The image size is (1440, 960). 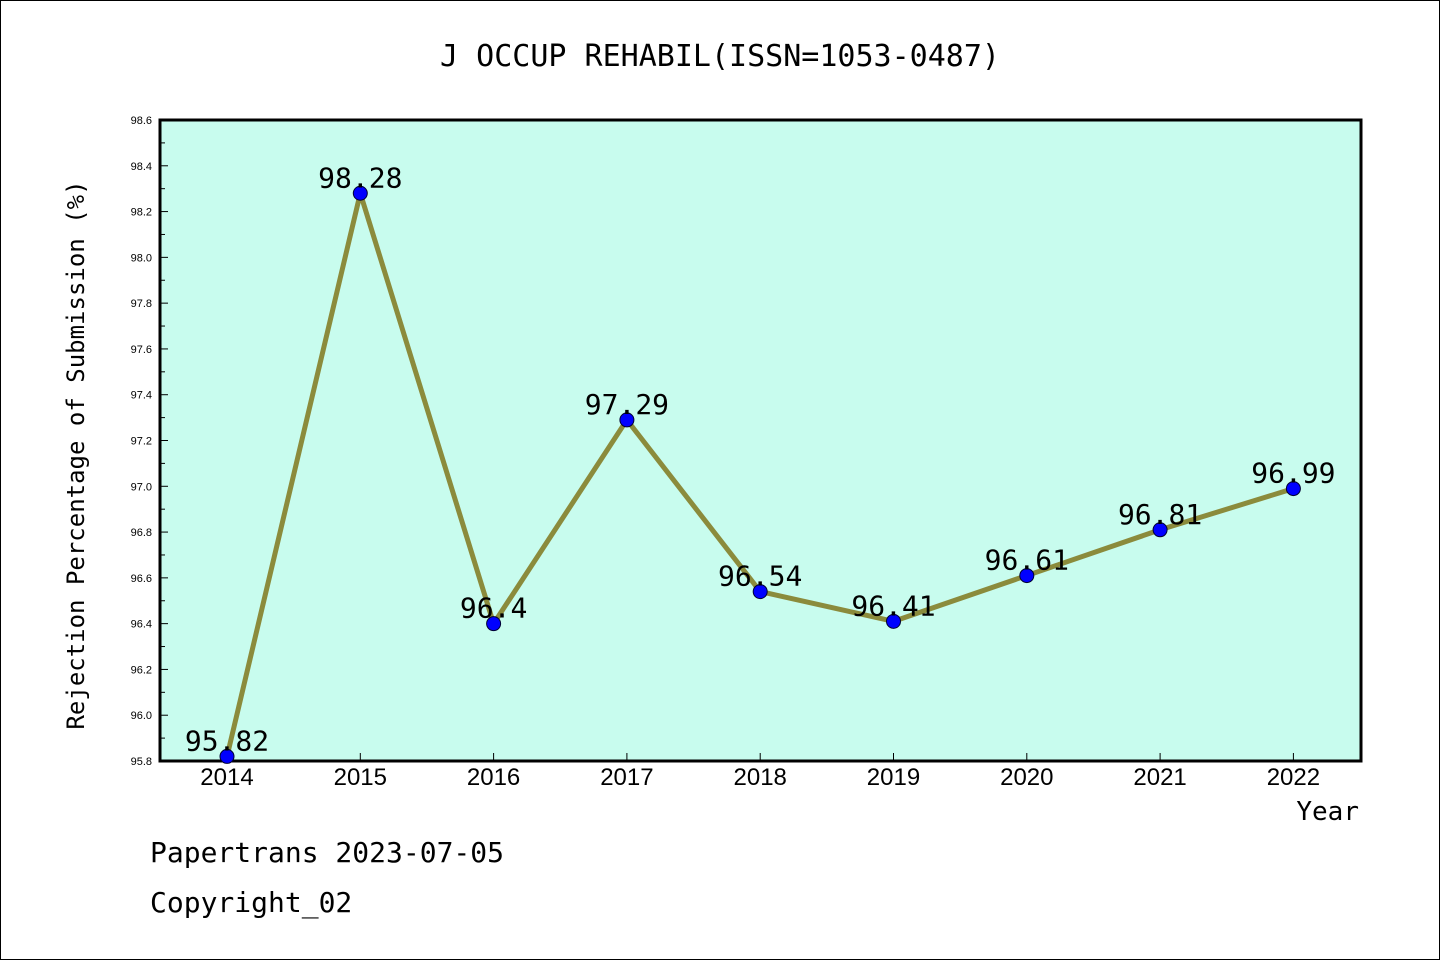 I want to click on y-tick-label: 98.2, so click(x=141, y=213).